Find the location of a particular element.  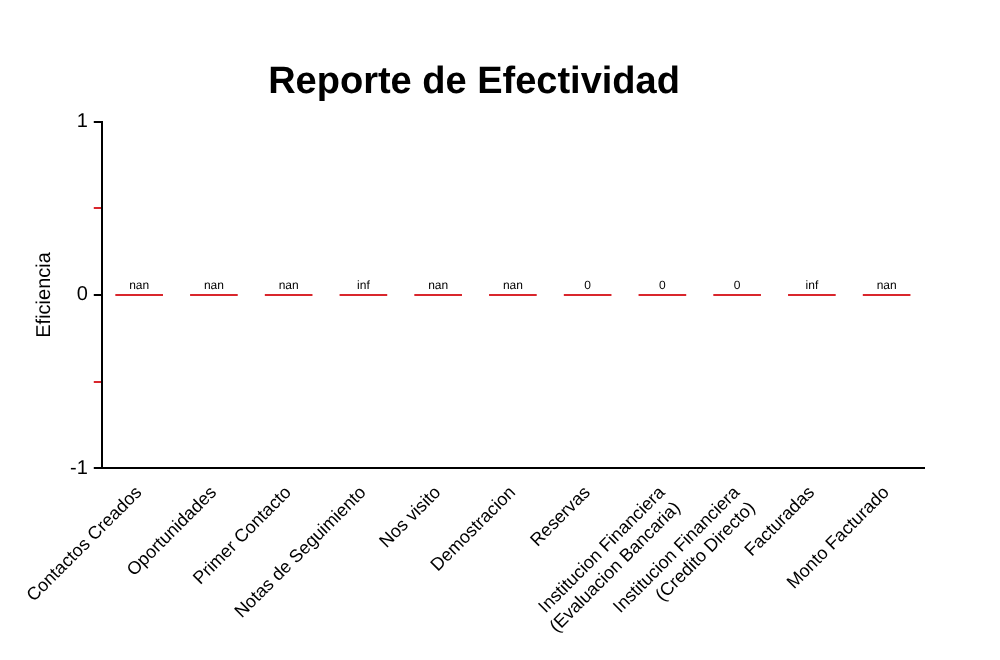

chart-title: Reporte de Efectividad is located at coordinates (474, 82).